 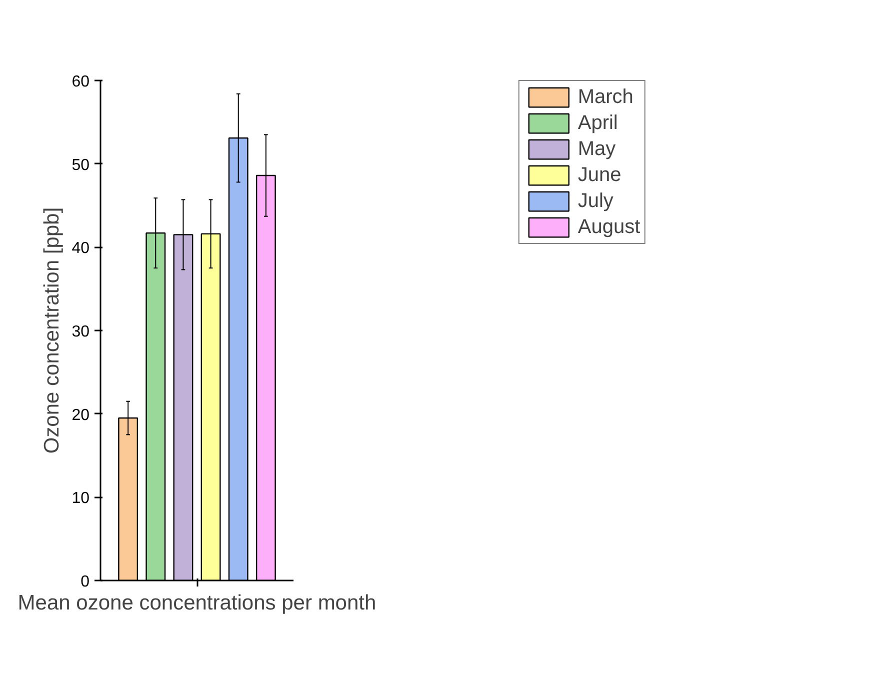 What do you see at coordinates (52, 330) in the screenshot?
I see `y-axis-title: Ozone concentration [ppb]` at bounding box center [52, 330].